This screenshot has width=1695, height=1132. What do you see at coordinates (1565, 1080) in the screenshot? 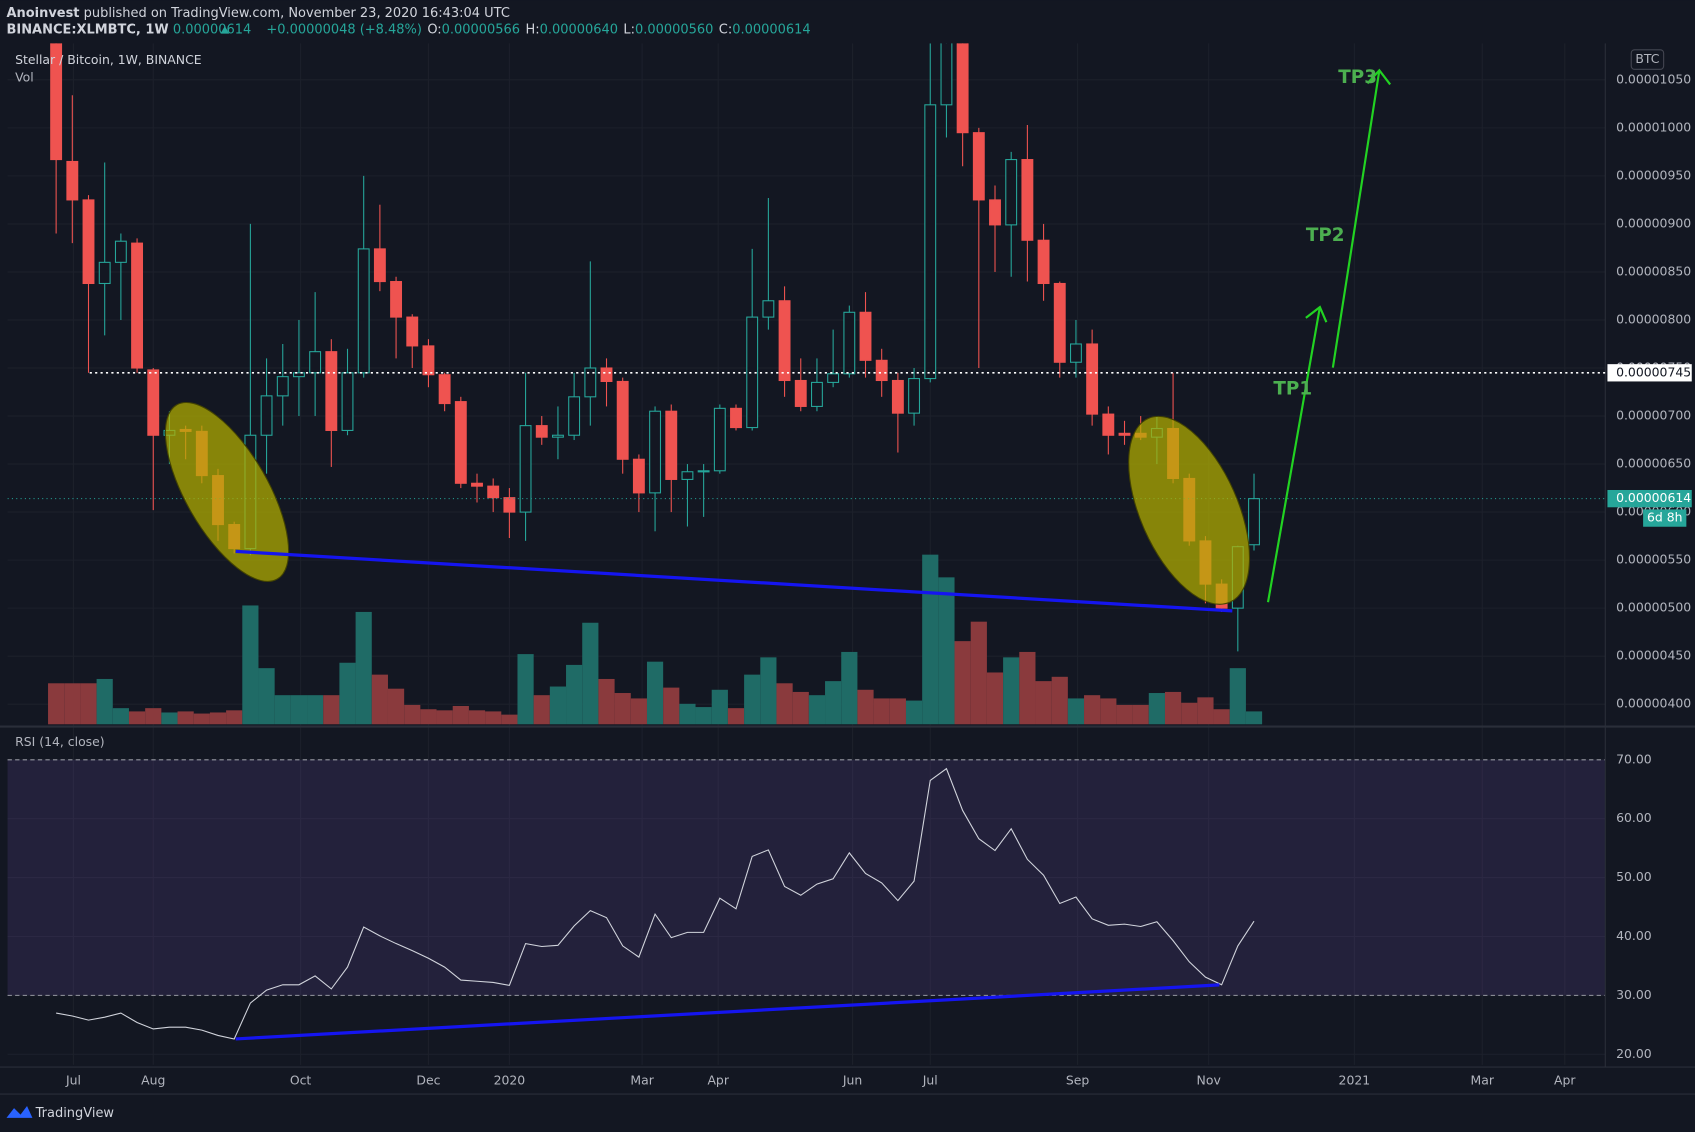
I see `x-tick-label: Apr` at bounding box center [1565, 1080].